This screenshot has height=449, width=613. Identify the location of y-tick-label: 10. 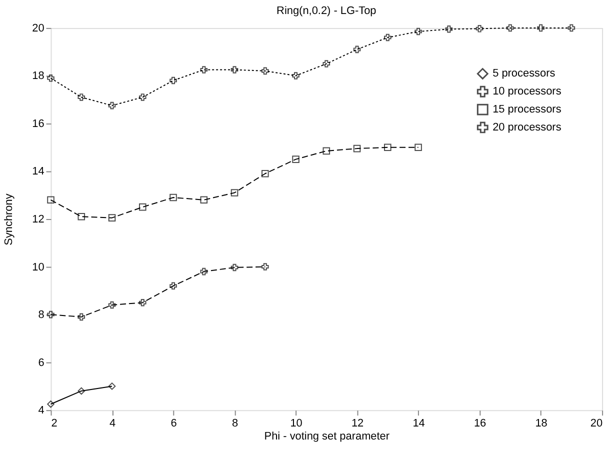
(38, 267).